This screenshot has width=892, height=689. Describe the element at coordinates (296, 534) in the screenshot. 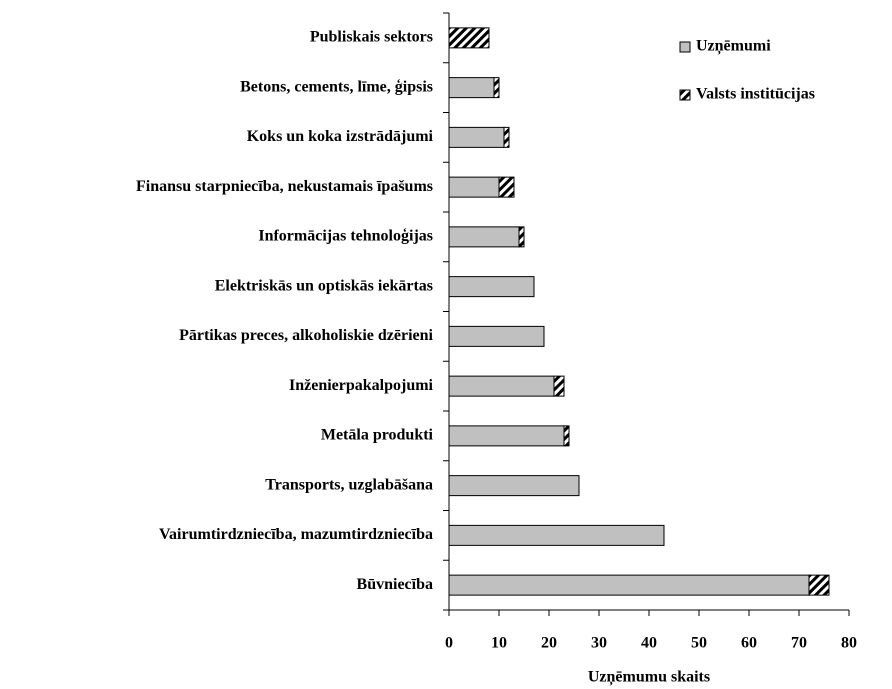

I see `y-tick-label: Vairumtirdzniecība, mazumtirdzniecība` at that location.